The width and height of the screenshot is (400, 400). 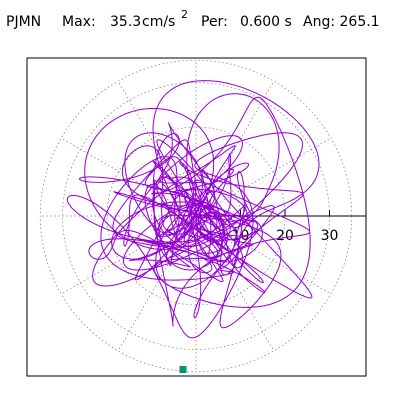 What do you see at coordinates (330, 236) in the screenshot?
I see `radial-tick-label: 30` at bounding box center [330, 236].